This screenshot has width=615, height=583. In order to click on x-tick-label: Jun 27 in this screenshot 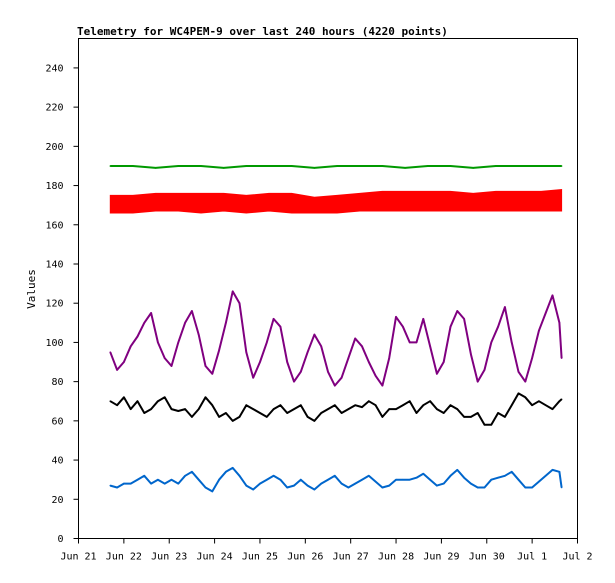, I will do `click(351, 557)`.